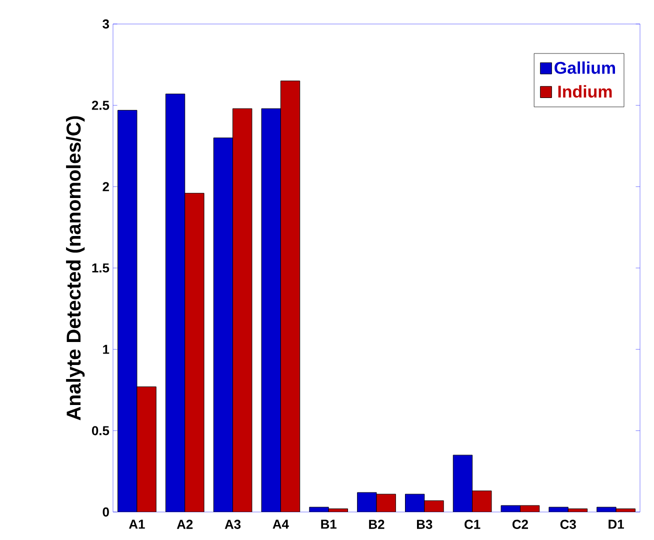 Image resolution: width=654 pixels, height=540 pixels. What do you see at coordinates (568, 524) in the screenshot?
I see `x-tick-label: C3` at bounding box center [568, 524].